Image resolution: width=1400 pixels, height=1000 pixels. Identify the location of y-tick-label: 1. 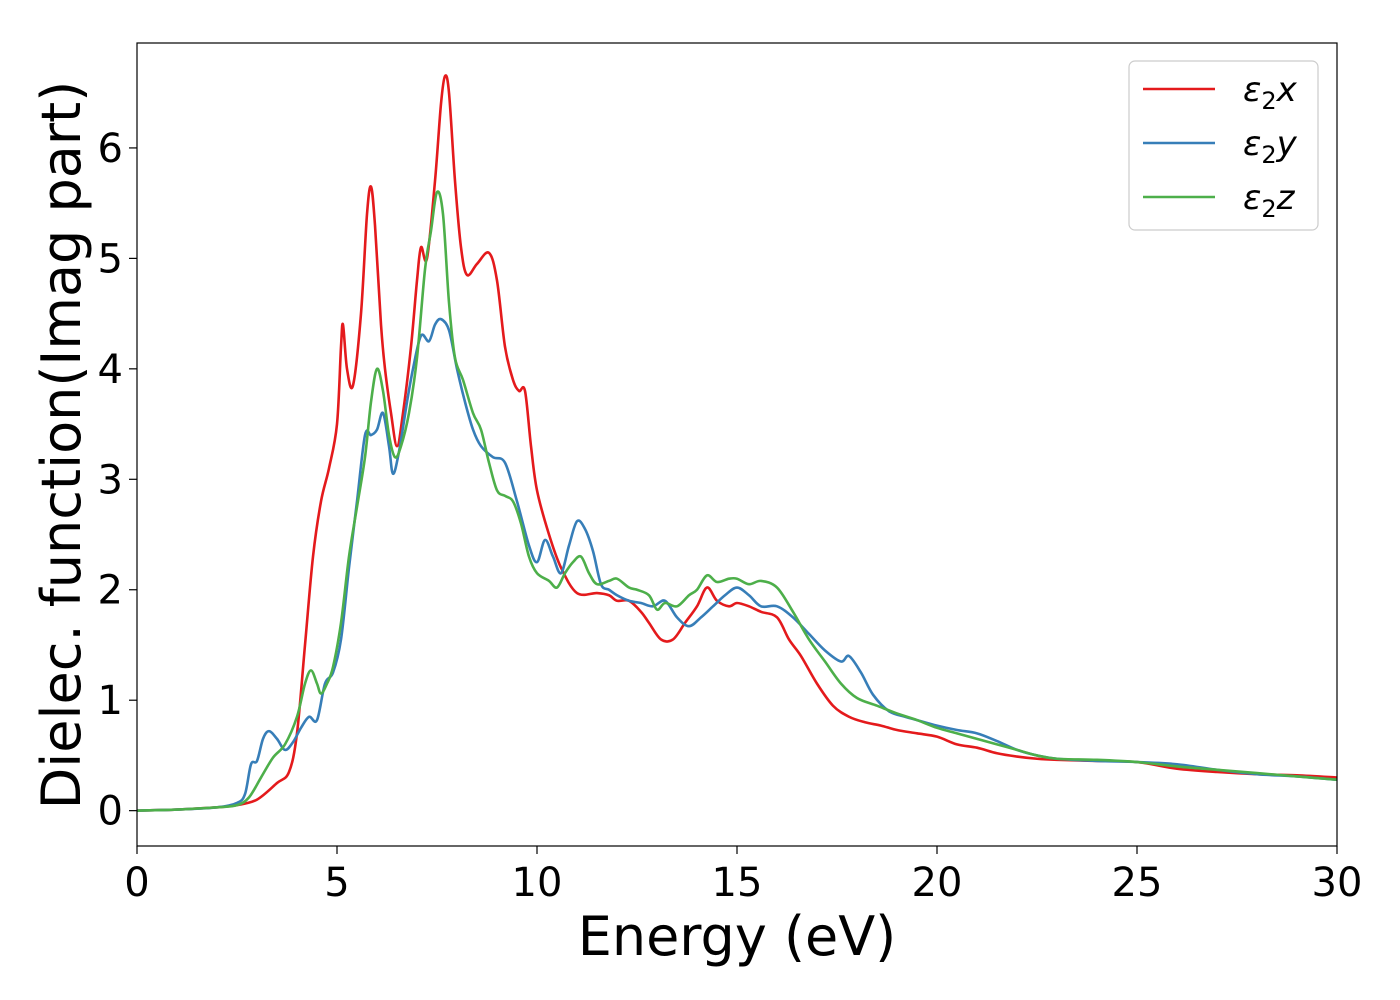
(110, 701).